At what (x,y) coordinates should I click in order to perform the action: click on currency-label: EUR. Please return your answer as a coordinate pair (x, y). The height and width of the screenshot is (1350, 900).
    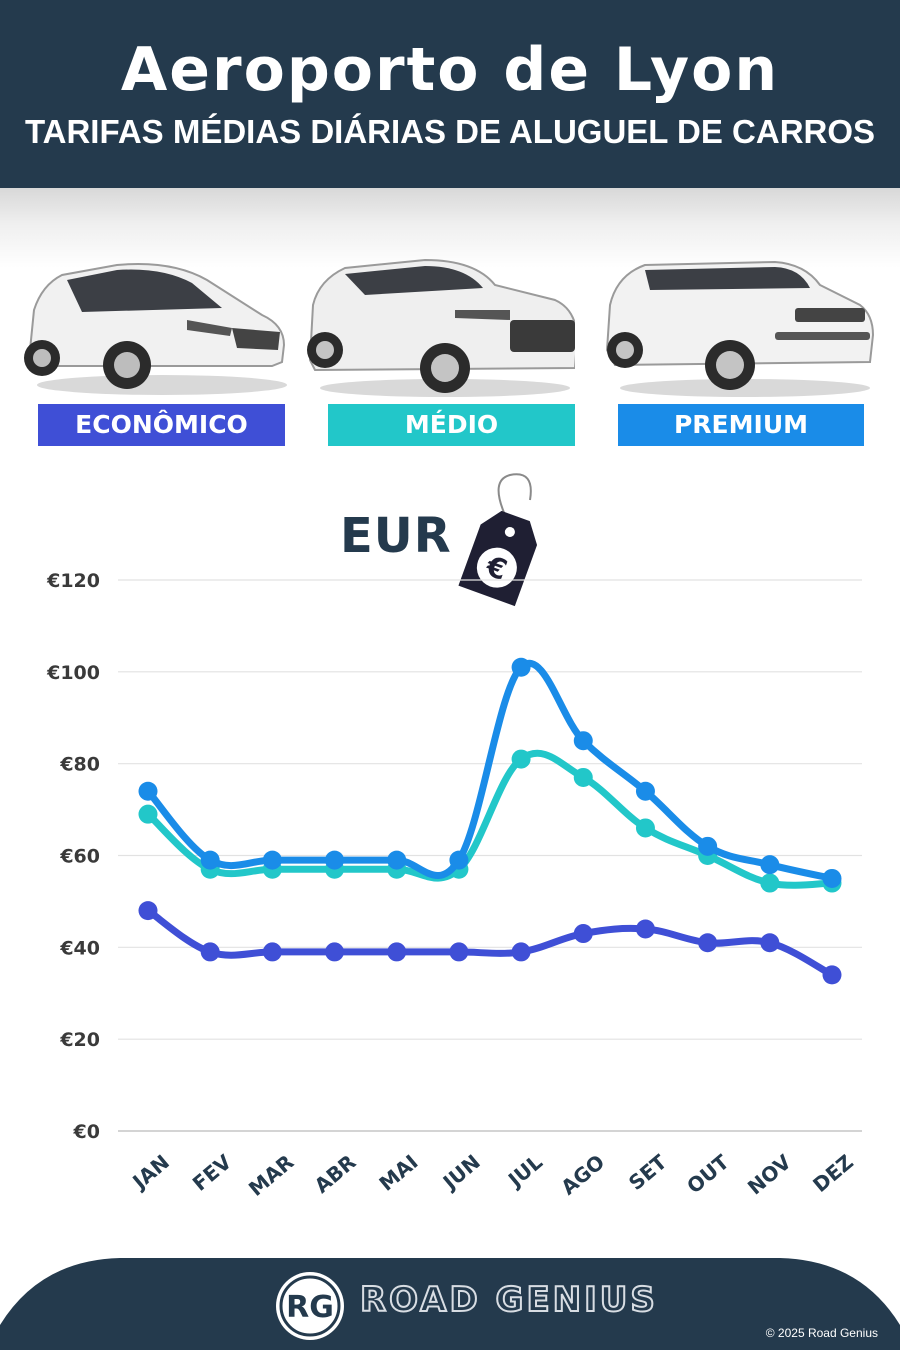
    Looking at the image, I should click on (396, 536).